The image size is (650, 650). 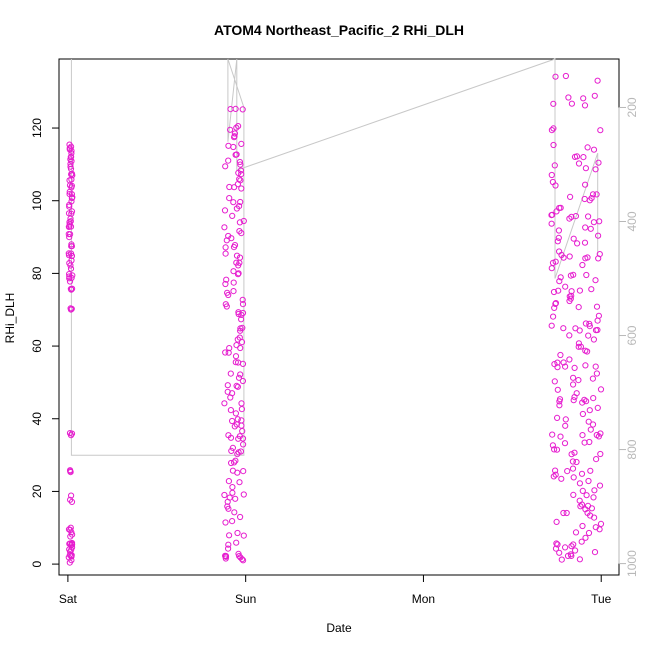 What do you see at coordinates (37, 273) in the screenshot?
I see `y-tick-label: 80` at bounding box center [37, 273].